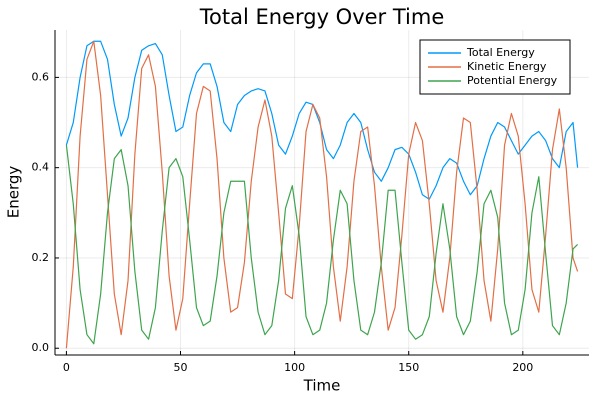 This screenshot has width=600, height=400. Describe the element at coordinates (41, 257) in the screenshot. I see `y-tick-label: 0.2` at that location.